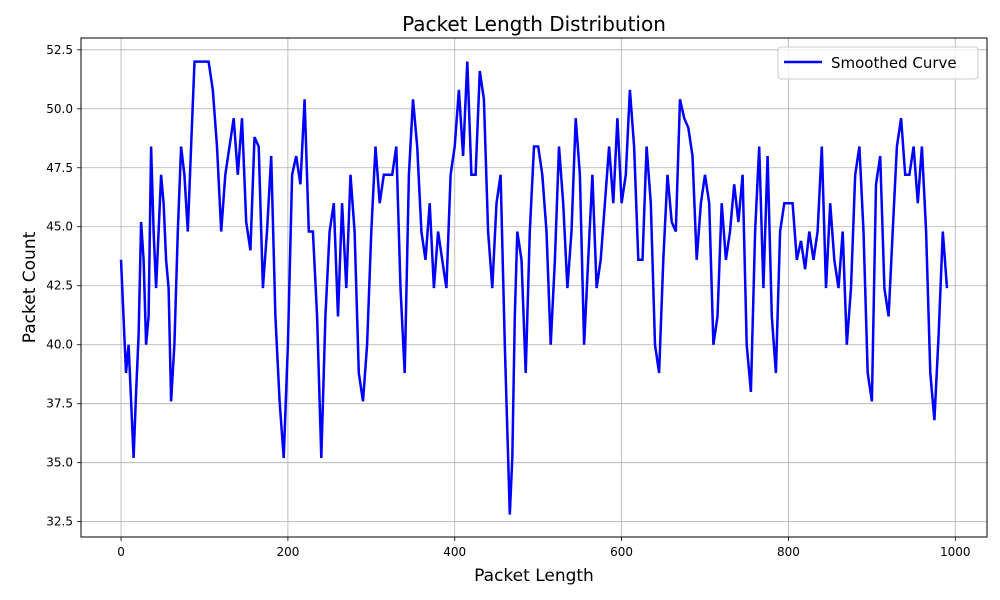 This screenshot has height=600, width=1000. I want to click on y-tick-label: 40.0, so click(59, 345).